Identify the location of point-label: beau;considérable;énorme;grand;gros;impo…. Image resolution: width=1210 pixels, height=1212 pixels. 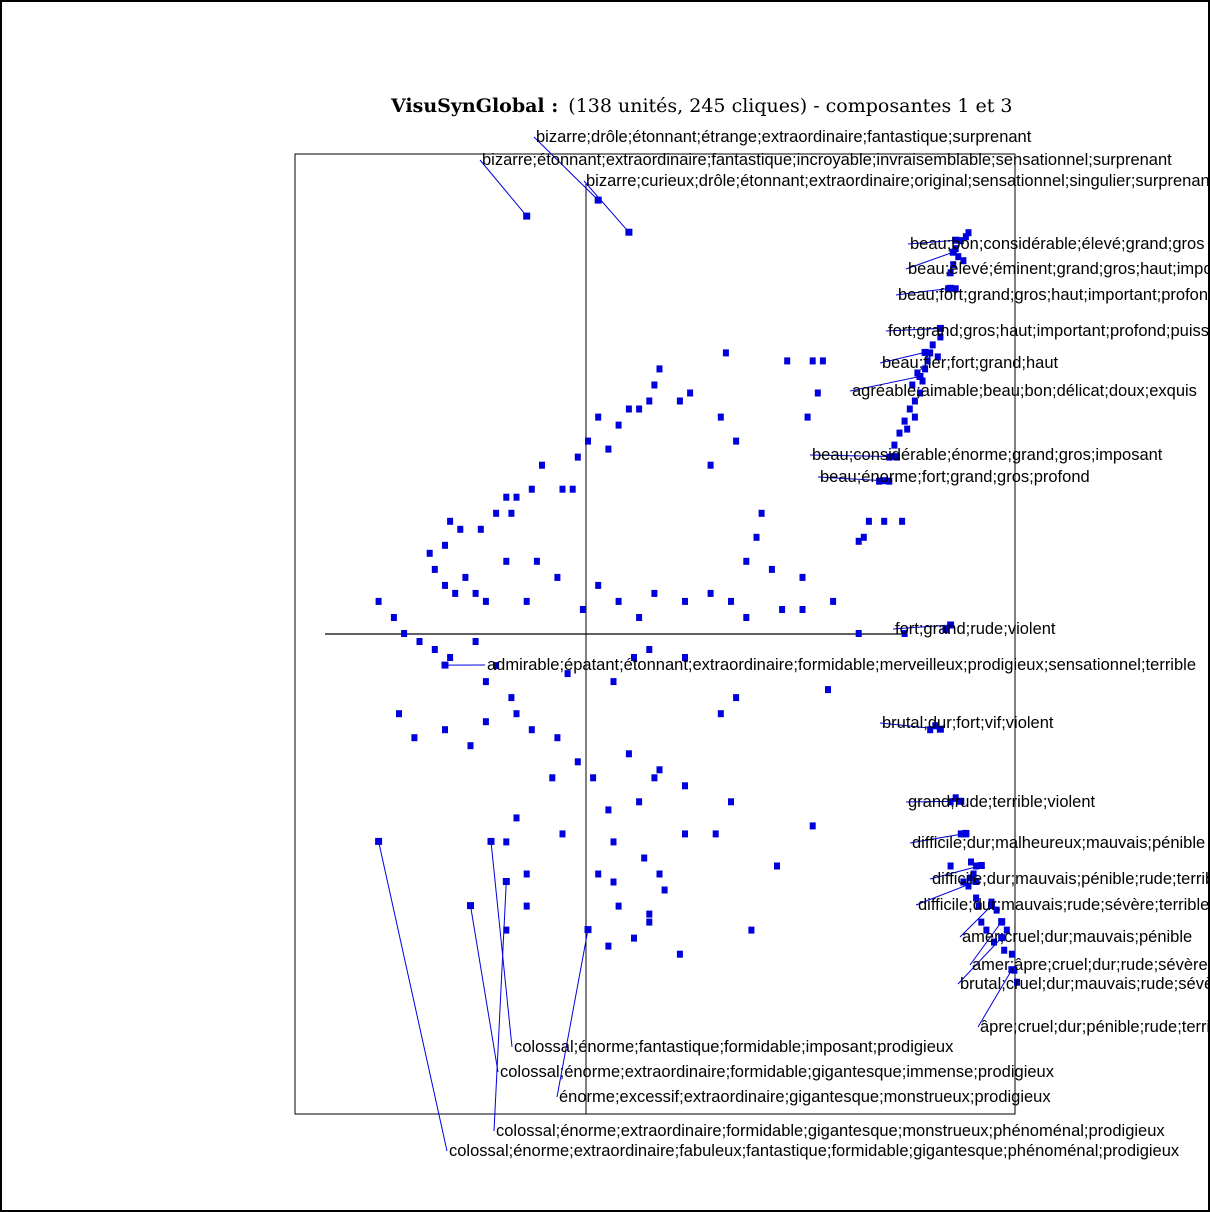
(987, 455).